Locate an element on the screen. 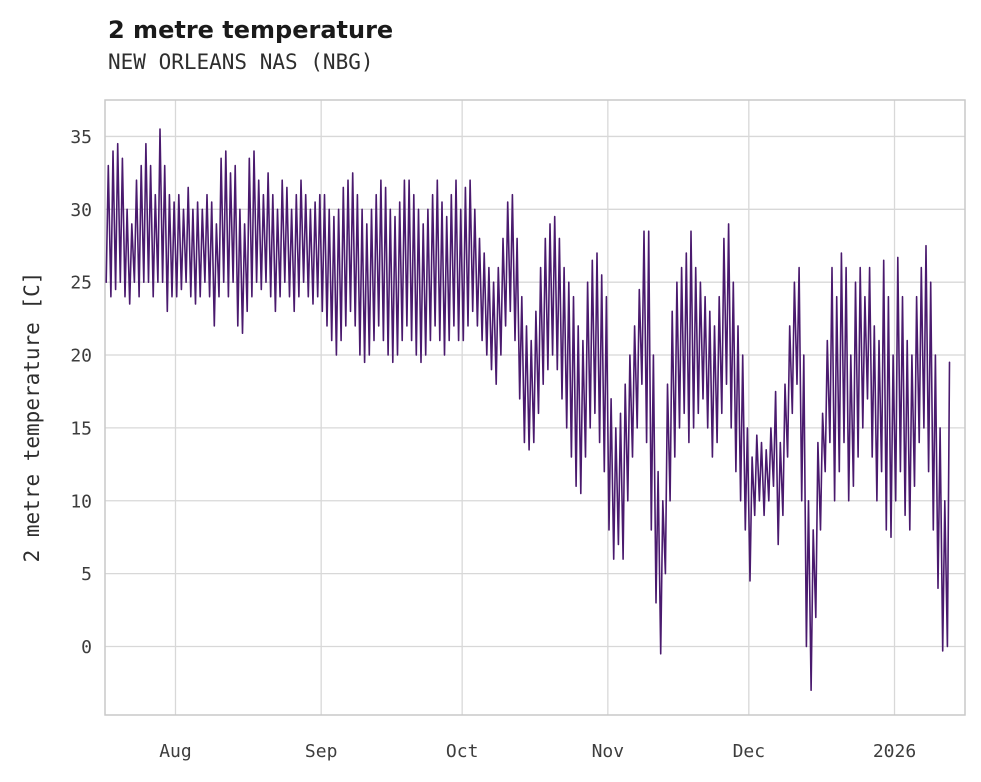 The image size is (981, 782). x-tick-label: 2026 is located at coordinates (894, 751).